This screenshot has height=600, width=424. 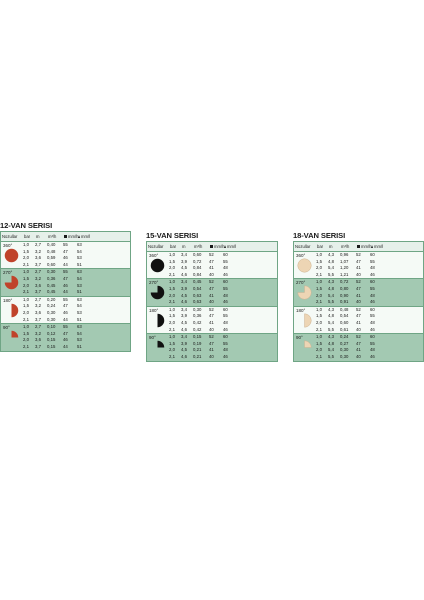 I want to click on cell-rate-triangle: 60, so click(x=372, y=337).